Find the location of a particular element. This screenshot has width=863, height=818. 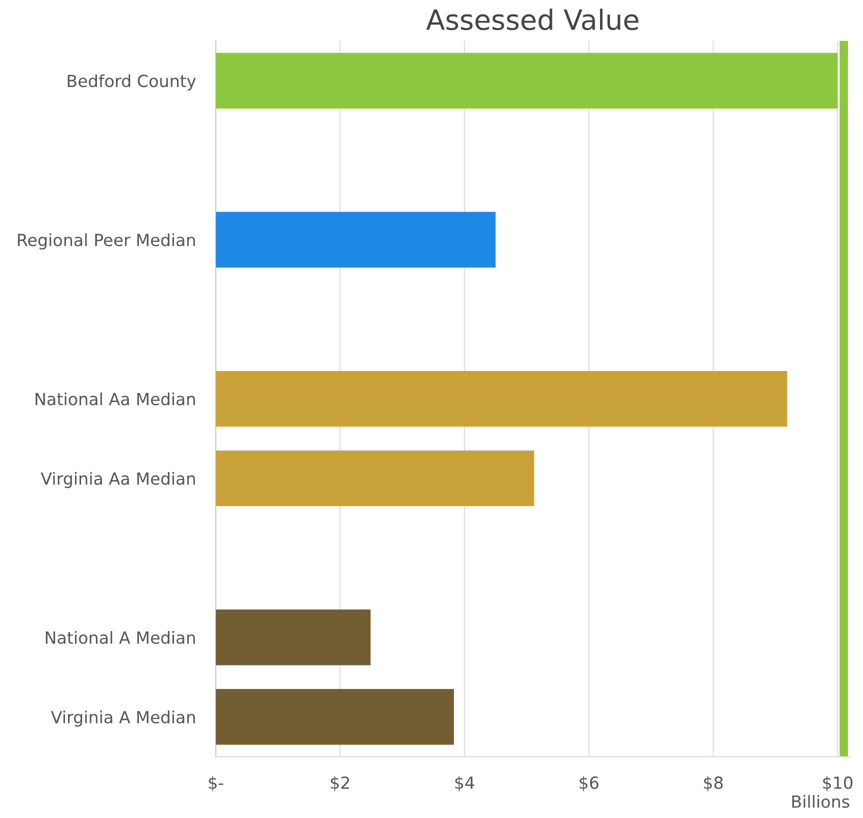

chart-title: Assessed Value is located at coordinates (532, 19).